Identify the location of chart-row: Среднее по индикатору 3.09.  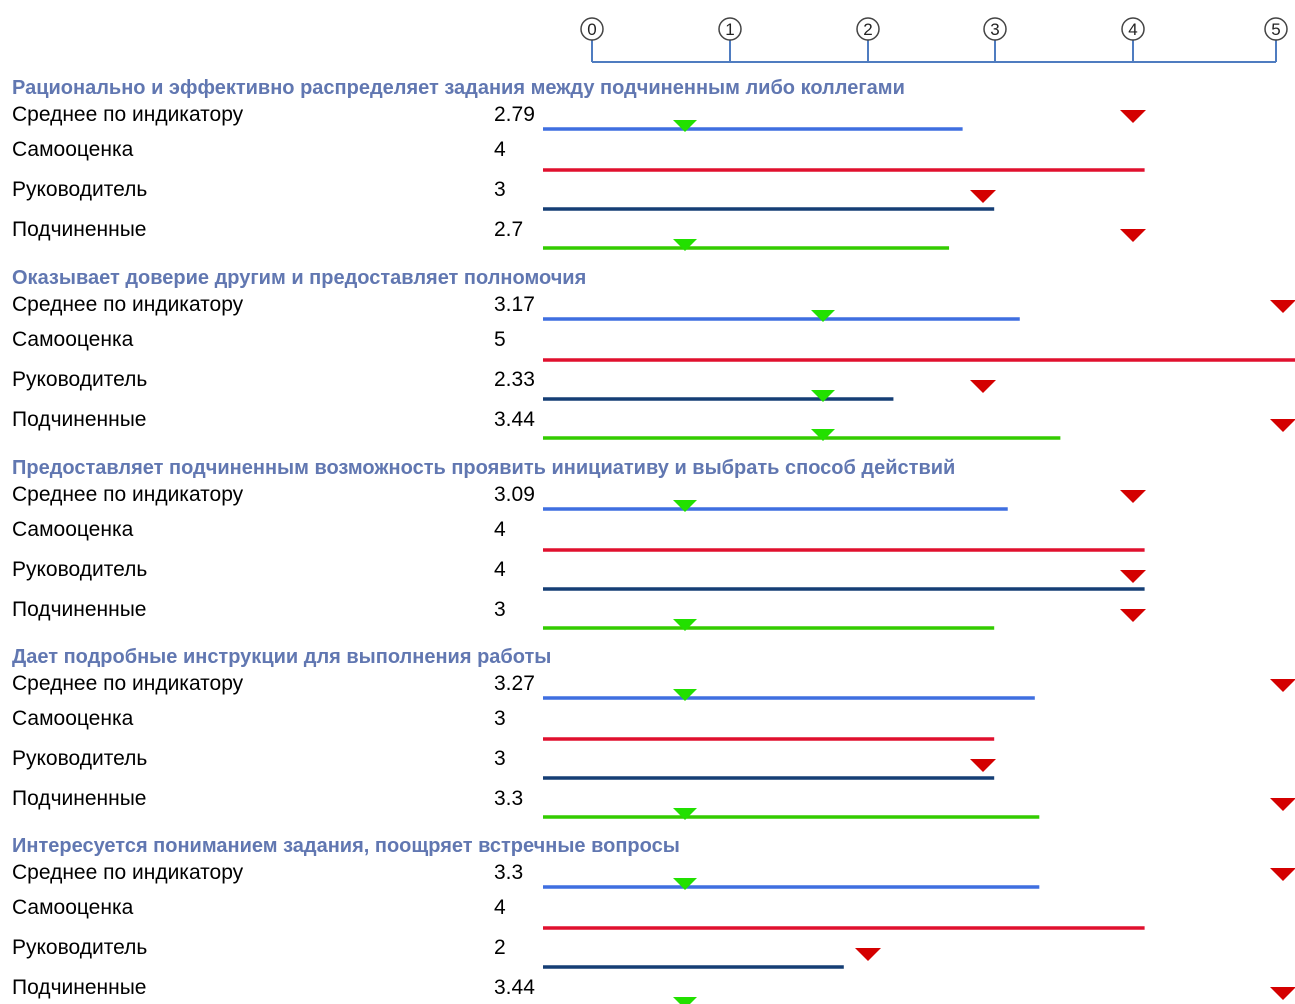
(579, 497).